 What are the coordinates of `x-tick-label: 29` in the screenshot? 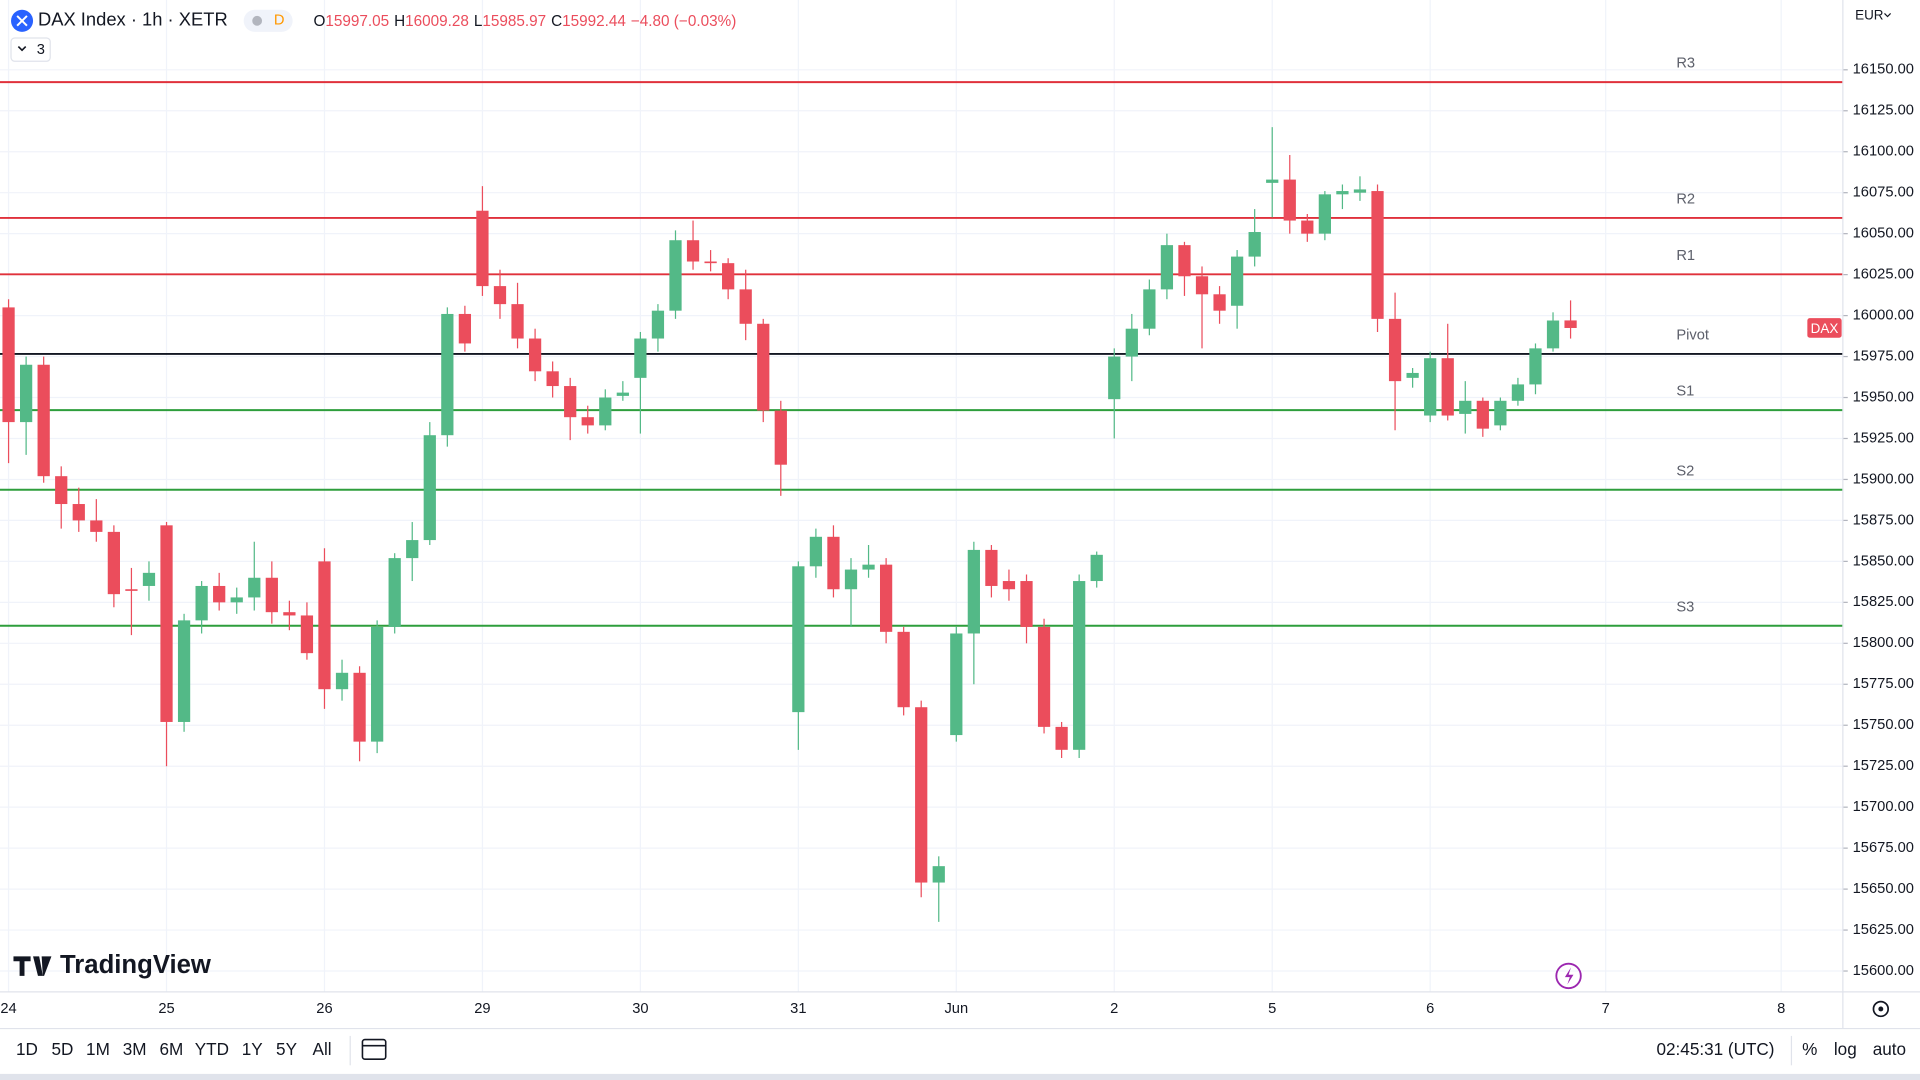 It's located at (482, 1009).